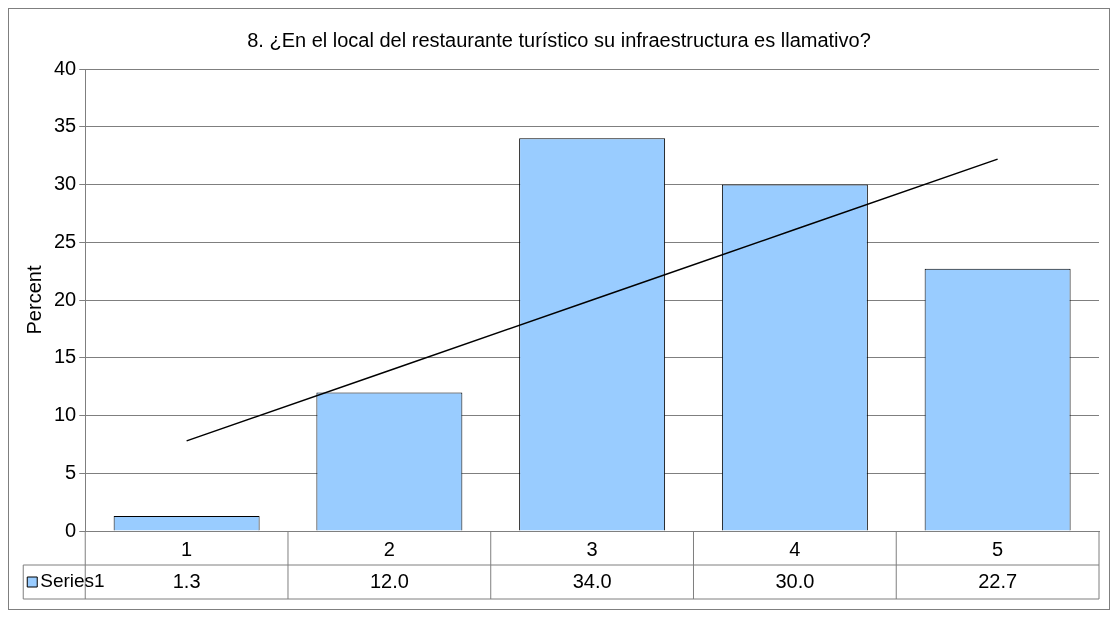 The image size is (1120, 619). I want to click on x-tick-label: 4, so click(795, 548).